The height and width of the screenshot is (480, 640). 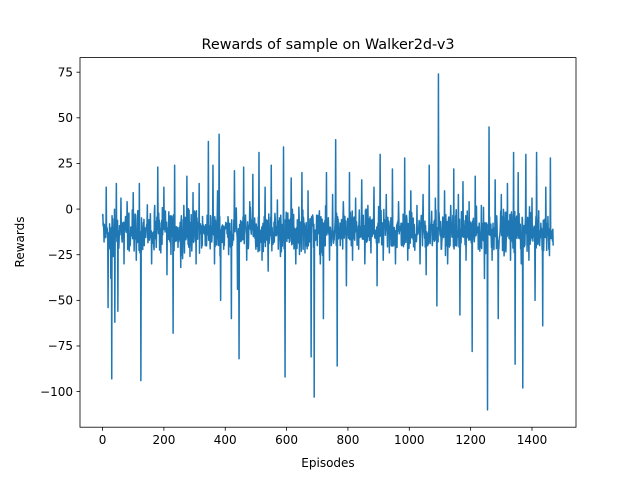 I want to click on x-axis-label: Episodes, so click(x=327, y=463).